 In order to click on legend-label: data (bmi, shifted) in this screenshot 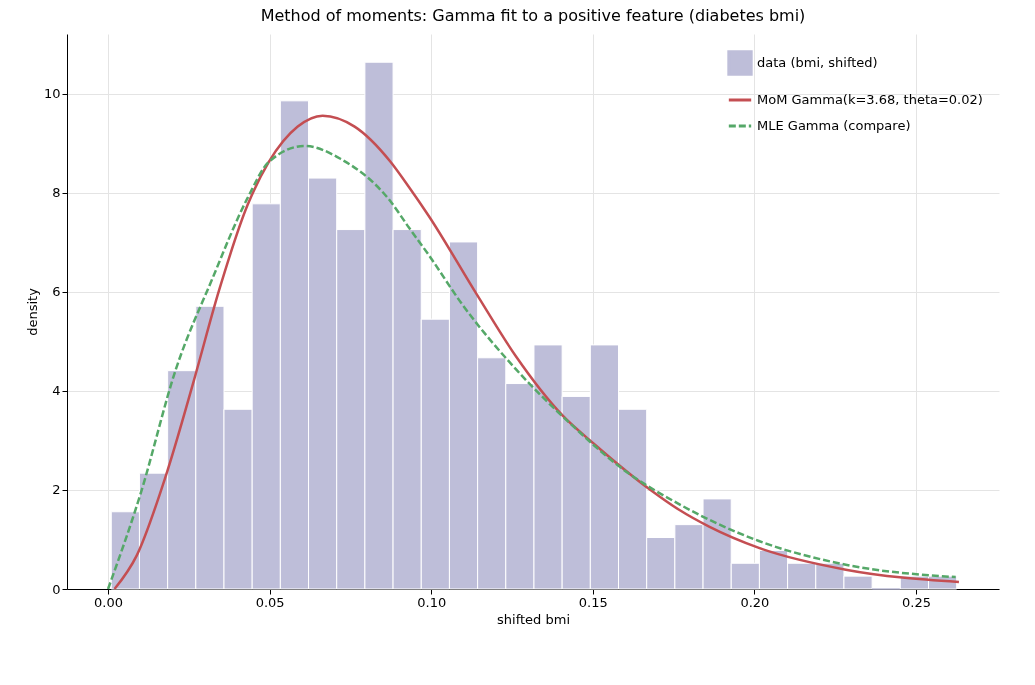, I will do `click(817, 62)`.